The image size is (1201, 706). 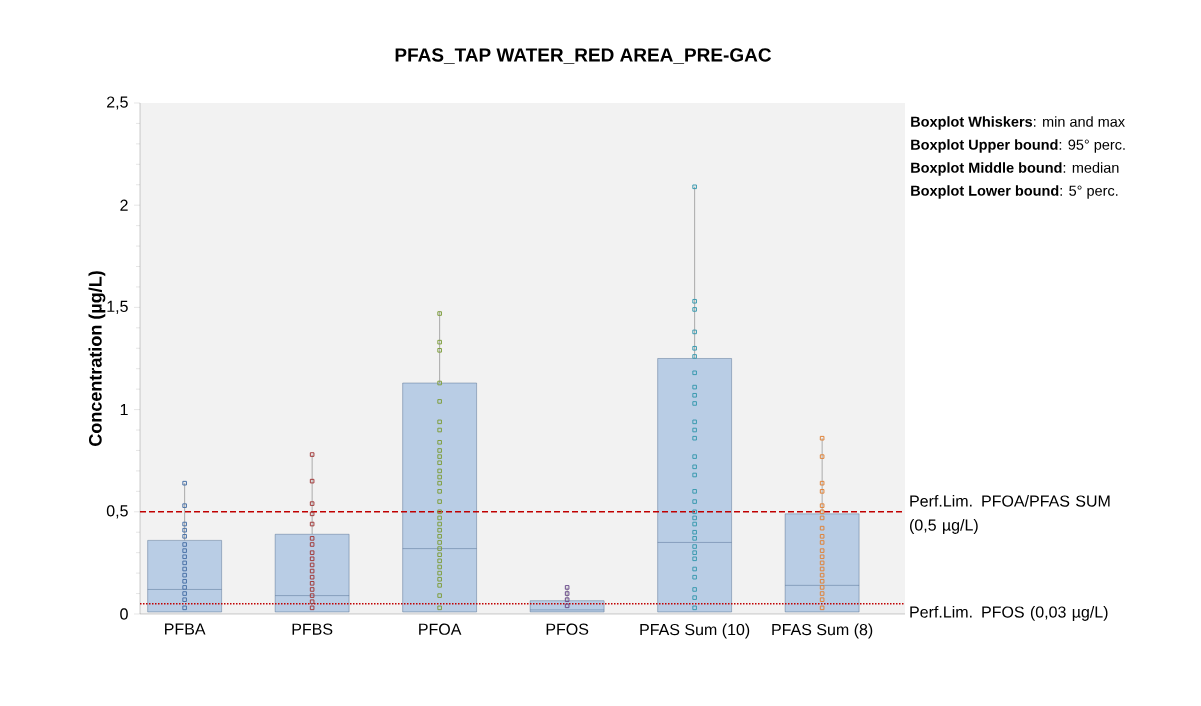 What do you see at coordinates (1009, 613) in the screenshot?
I see `ref-line-label: Perf.Lim. PFOS (0,03 µg/L)` at bounding box center [1009, 613].